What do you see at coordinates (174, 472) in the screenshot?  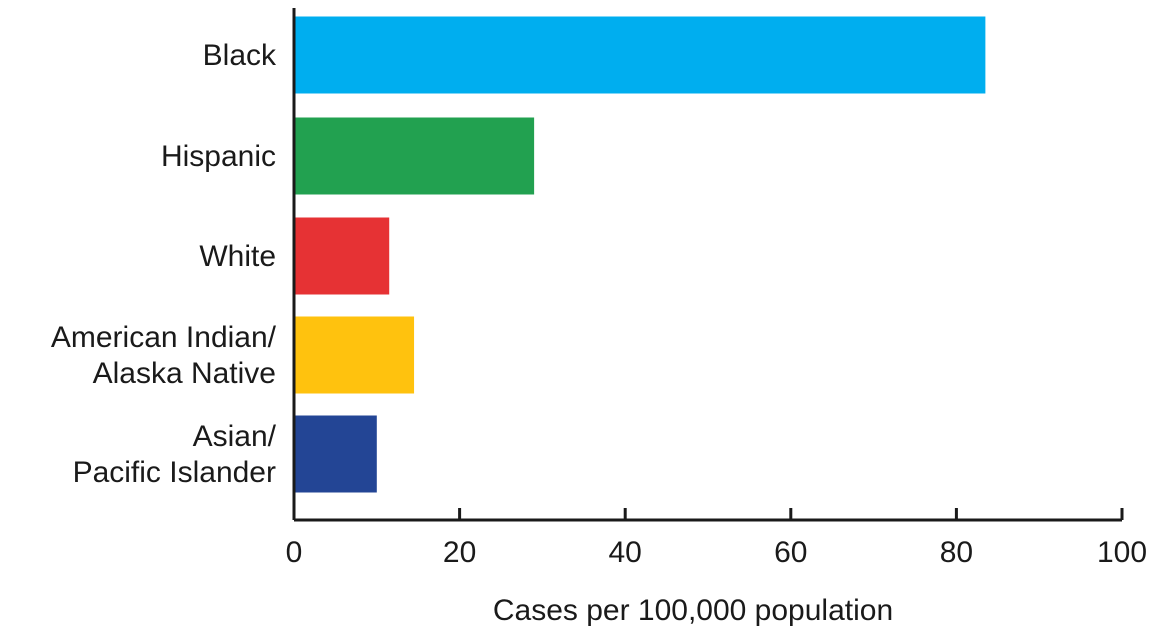 I see `category-label: Pacific Islander` at bounding box center [174, 472].